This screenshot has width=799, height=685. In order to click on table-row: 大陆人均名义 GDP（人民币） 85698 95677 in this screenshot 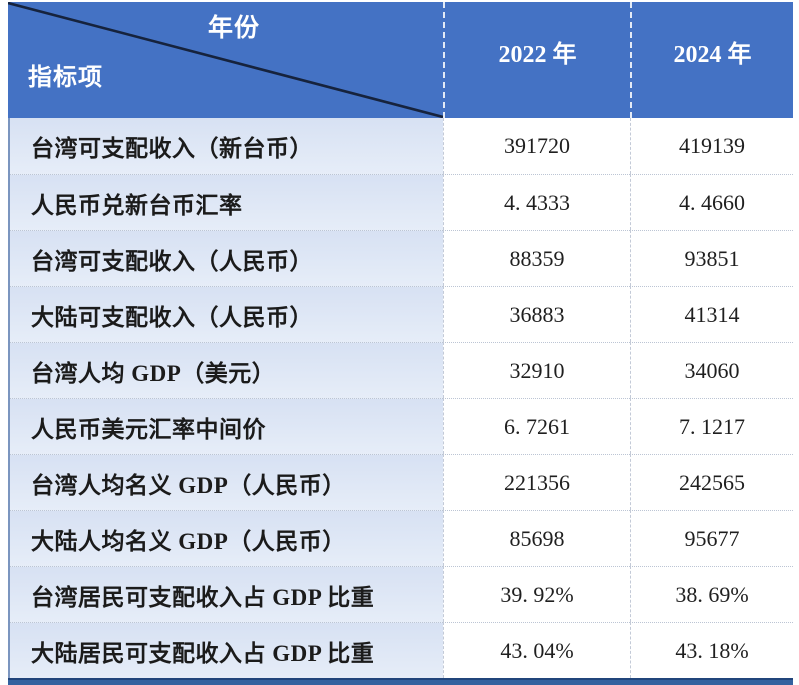, I will do `click(400, 538)`.